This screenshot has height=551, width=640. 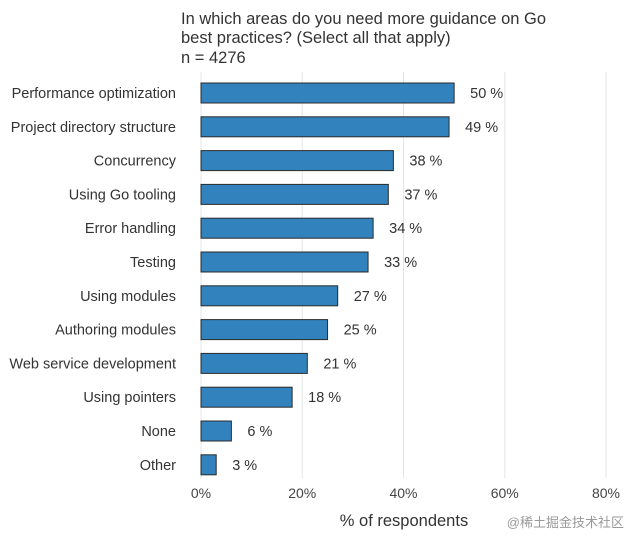 What do you see at coordinates (158, 432) in the screenshot?
I see `category-label: None` at bounding box center [158, 432].